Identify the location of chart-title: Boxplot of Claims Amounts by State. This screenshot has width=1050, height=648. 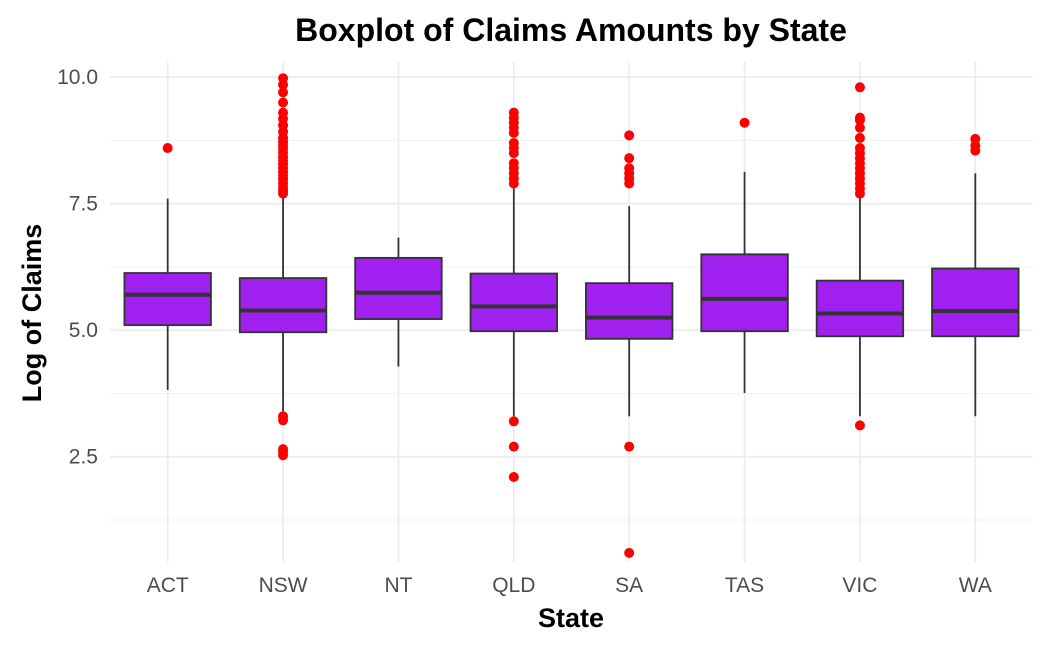
(571, 30).